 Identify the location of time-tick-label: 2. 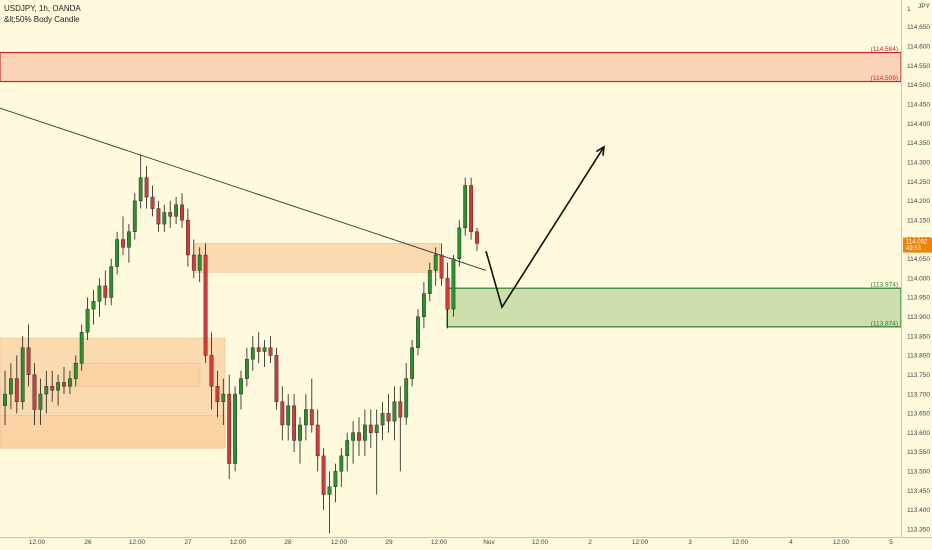
(590, 542).